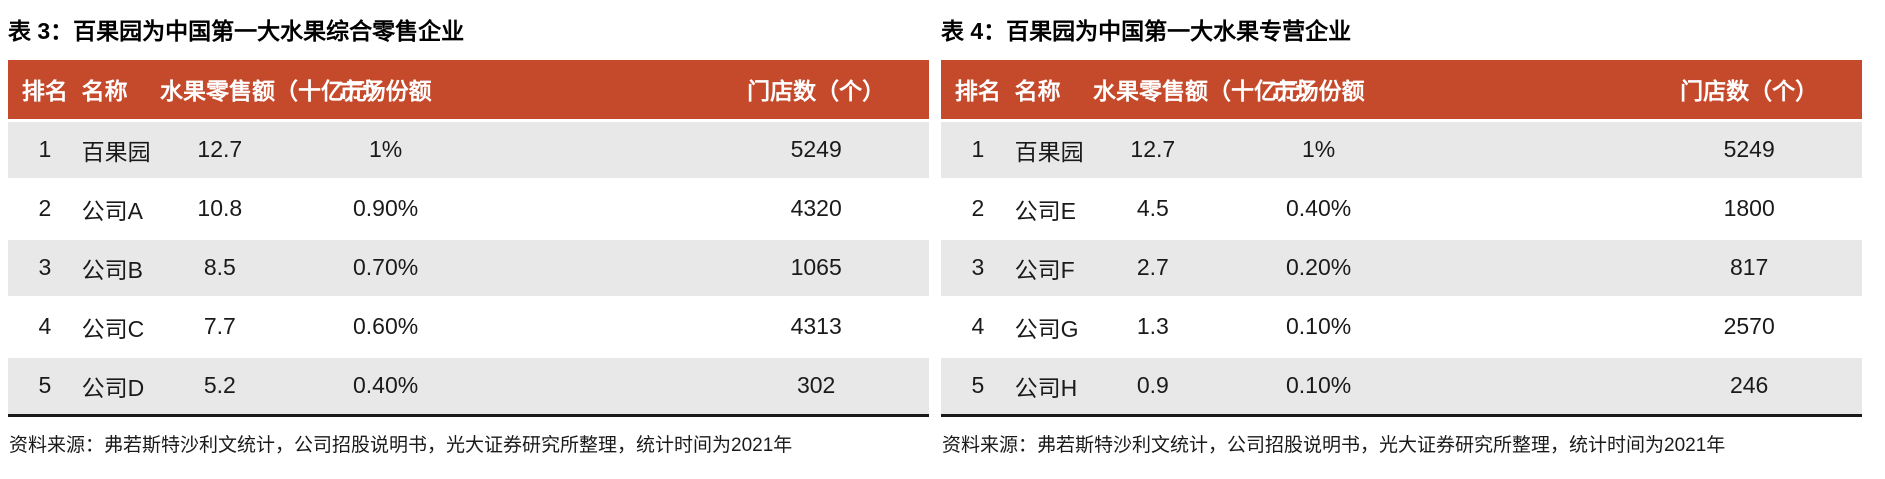  I want to click on store-count-cell: 2570, so click(1643, 325).